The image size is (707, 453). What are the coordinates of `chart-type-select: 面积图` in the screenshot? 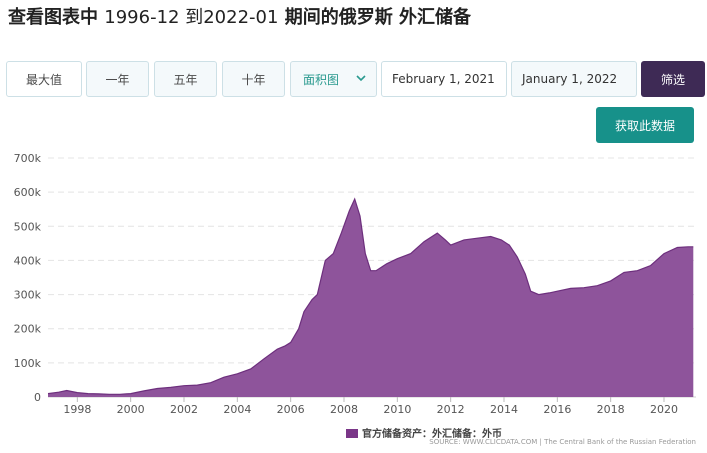 It's located at (333, 79).